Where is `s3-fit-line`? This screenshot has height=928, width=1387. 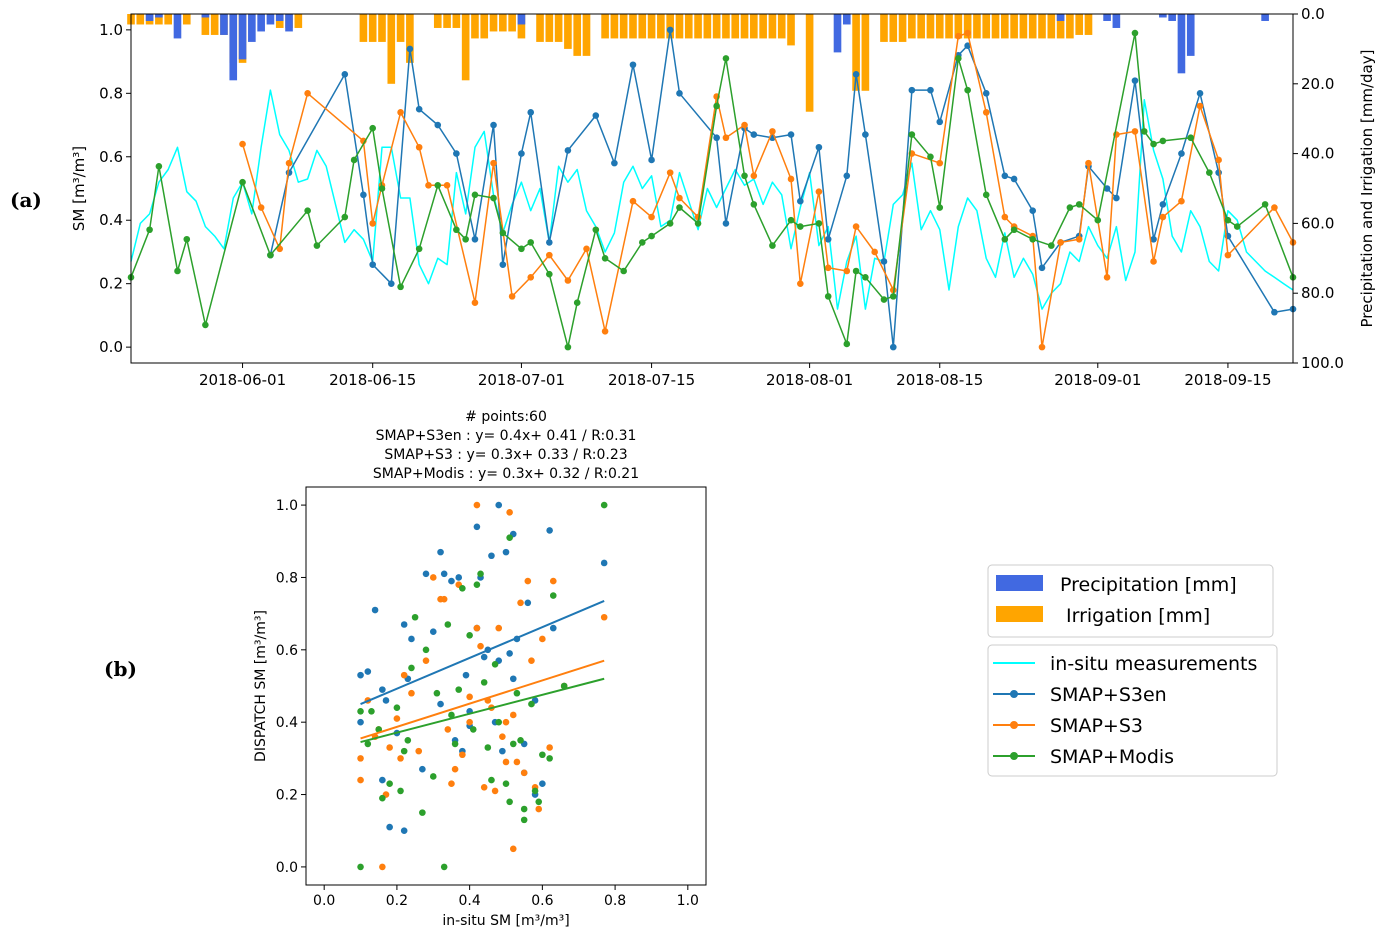 s3-fit-line is located at coordinates (482, 699).